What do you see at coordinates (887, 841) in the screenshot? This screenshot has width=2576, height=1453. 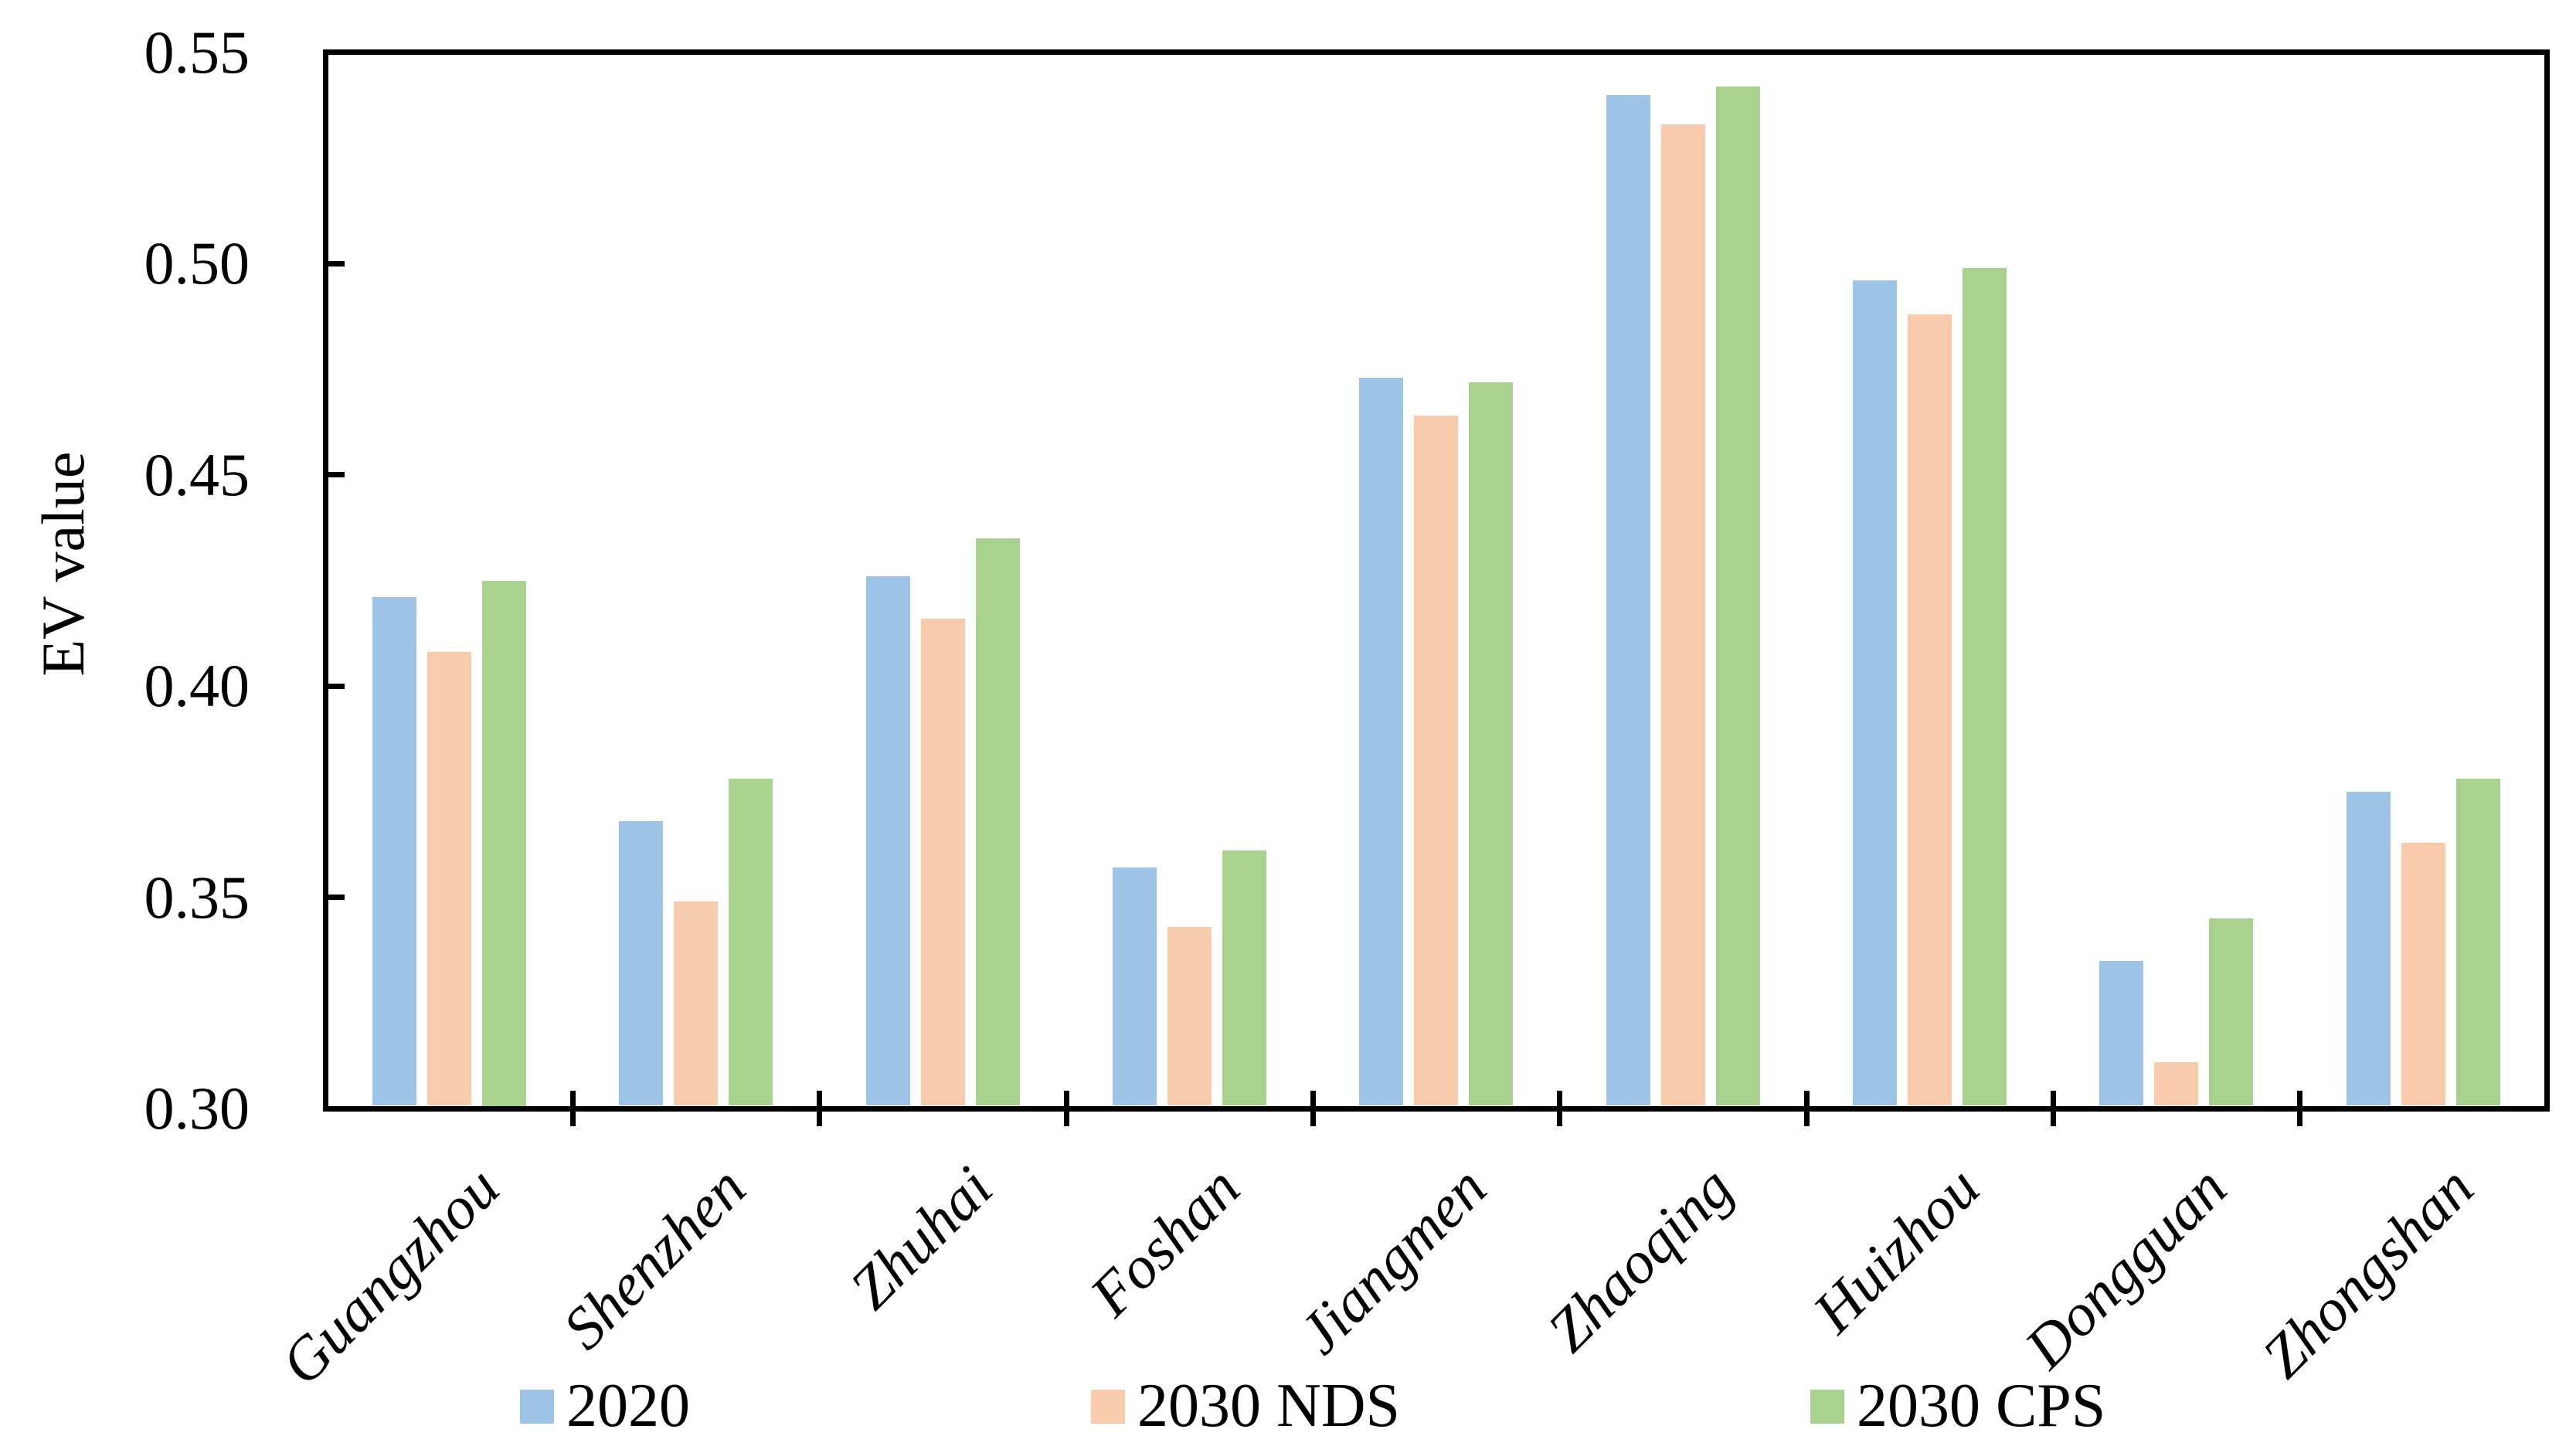 I see `bar-zhuhai-2020` at bounding box center [887, 841].